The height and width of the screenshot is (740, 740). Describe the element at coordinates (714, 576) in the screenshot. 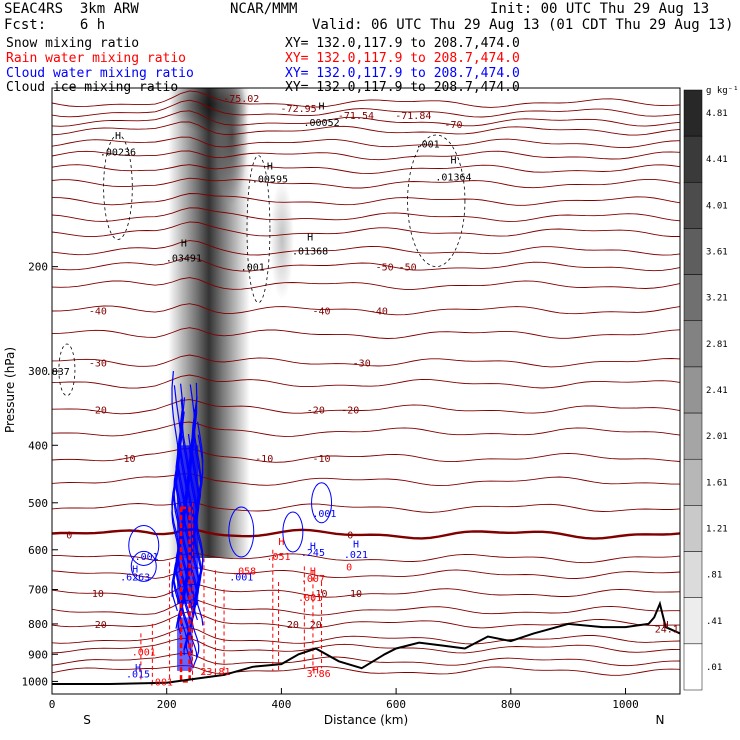

I see `colorbar-label: .81` at that location.